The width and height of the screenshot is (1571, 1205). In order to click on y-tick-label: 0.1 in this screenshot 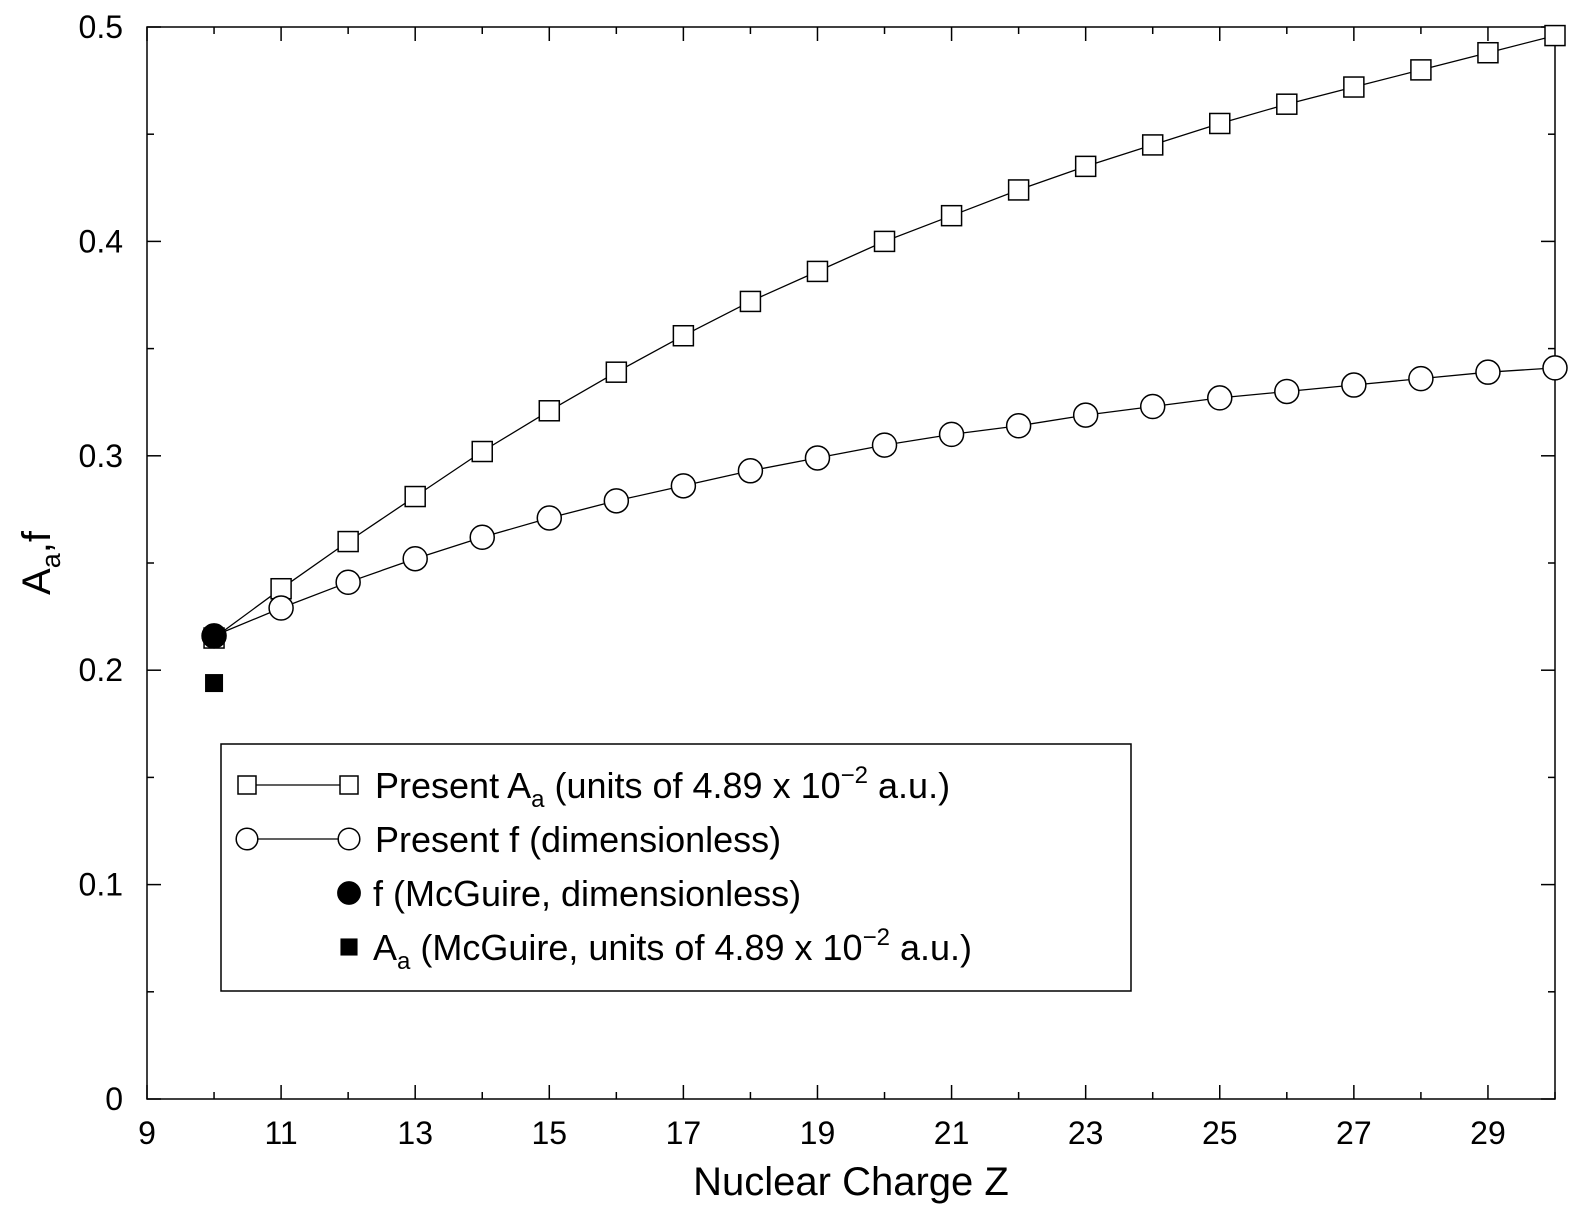, I will do `click(101, 885)`.